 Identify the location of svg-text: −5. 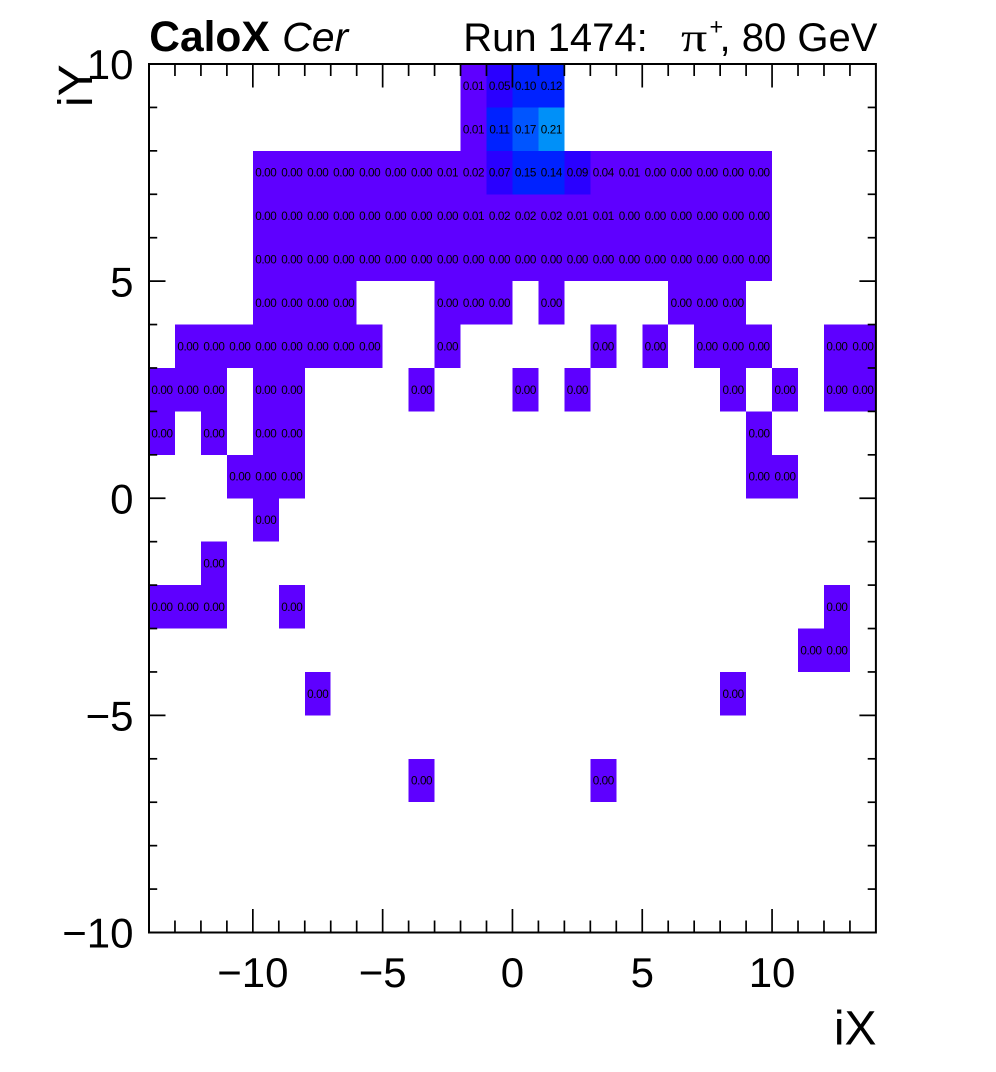
(110, 716).